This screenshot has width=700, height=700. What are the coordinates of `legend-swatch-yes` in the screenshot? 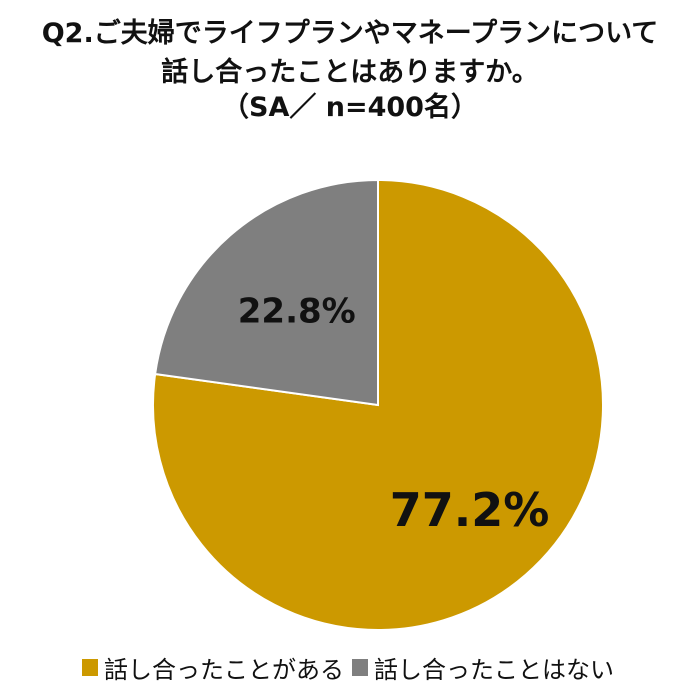 It's located at (90, 667).